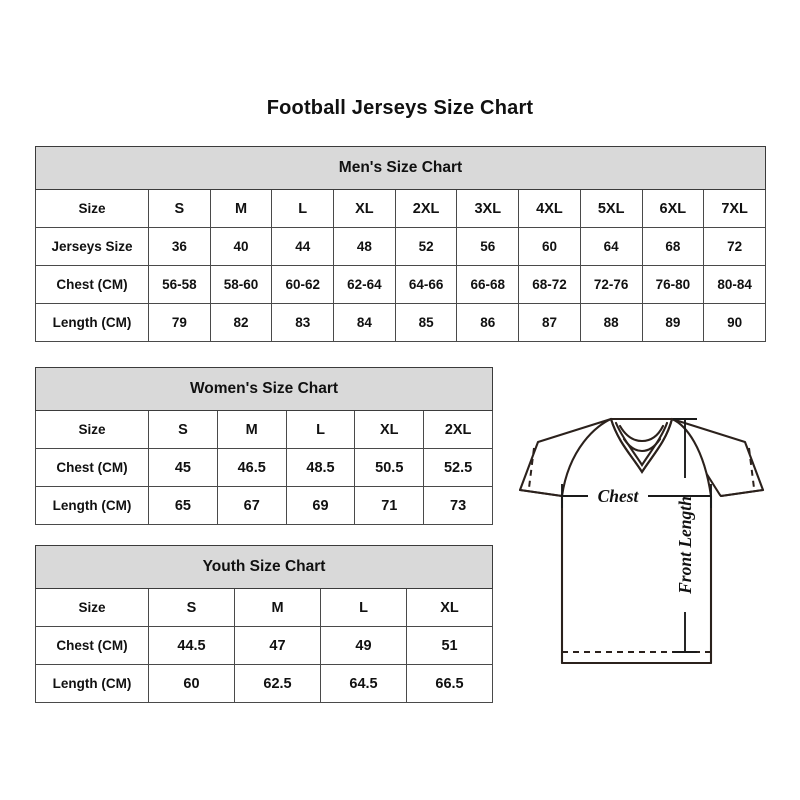  What do you see at coordinates (488, 246) in the screenshot?
I see `cell-jerseys-size-3xl: 56` at bounding box center [488, 246].